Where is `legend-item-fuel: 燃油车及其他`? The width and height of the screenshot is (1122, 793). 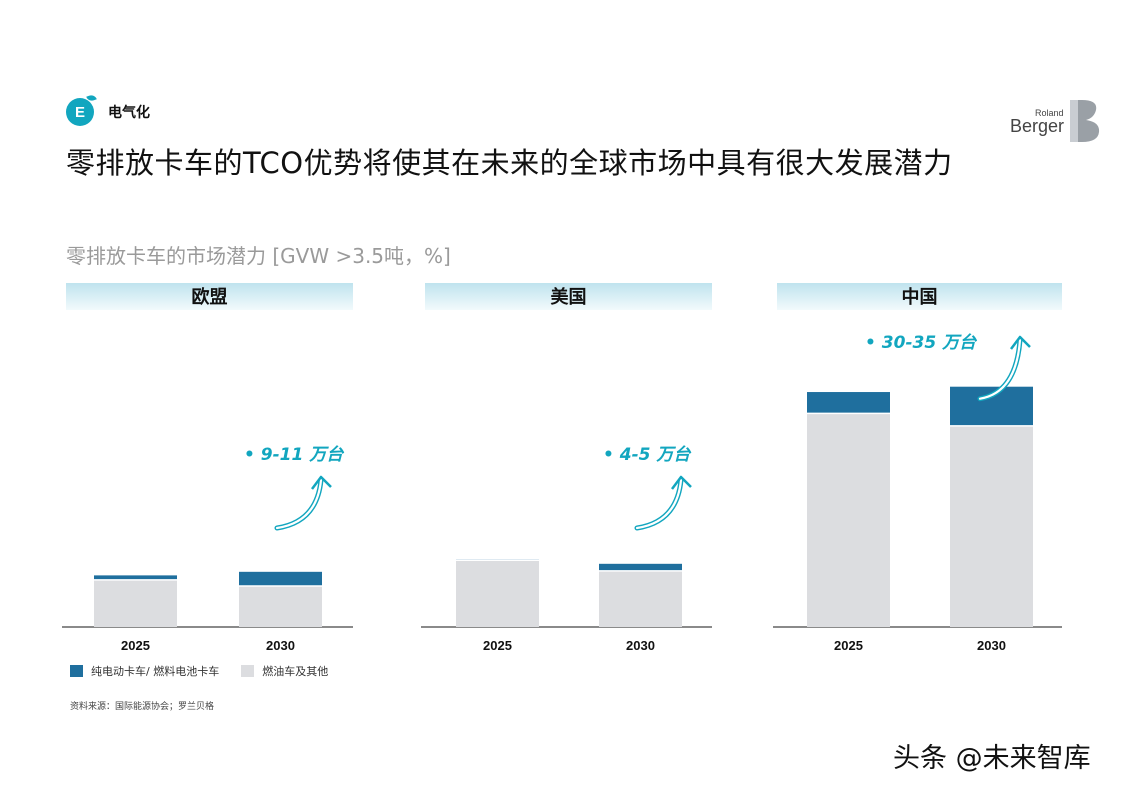 legend-item-fuel: 燃油车及其他 is located at coordinates (284, 671).